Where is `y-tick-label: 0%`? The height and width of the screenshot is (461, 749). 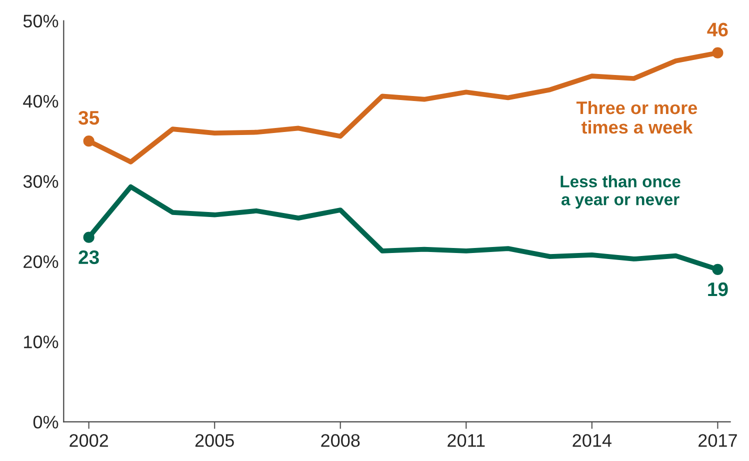 y-tick-label: 0% is located at coordinates (45, 422).